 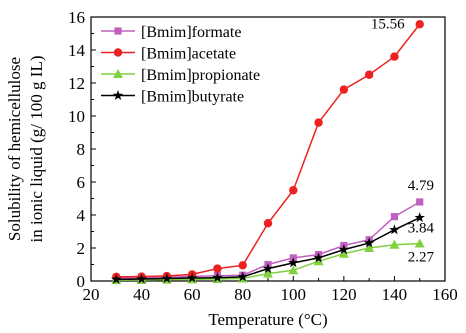 I want to click on x-tick-label: 60, so click(x=192, y=294).